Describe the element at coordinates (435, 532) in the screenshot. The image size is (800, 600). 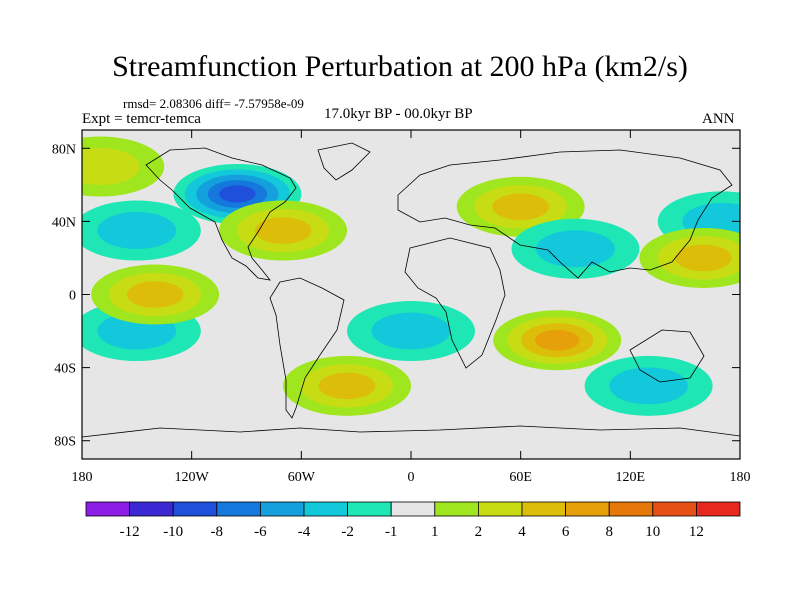
I see `colorbar-label: 1` at that location.